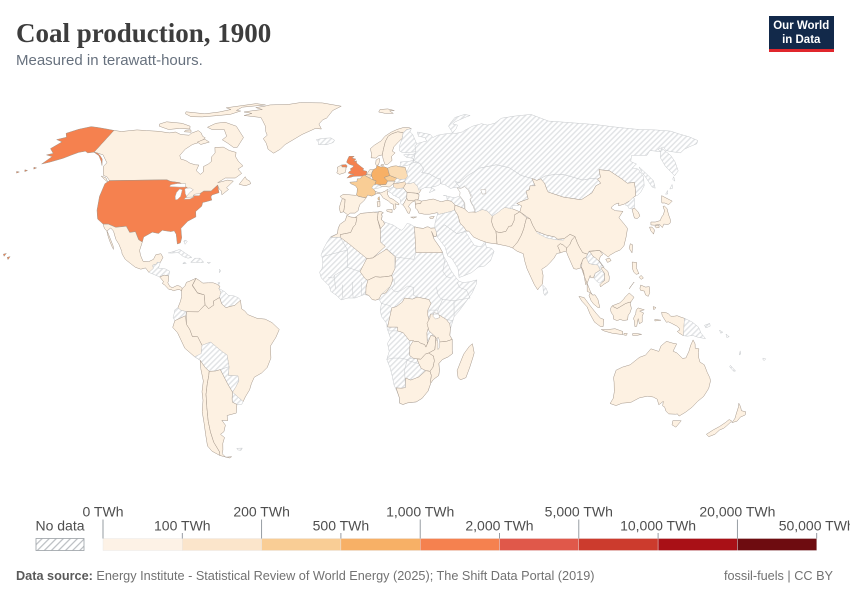 The height and width of the screenshot is (600, 850). What do you see at coordinates (261, 512) in the screenshot?
I see `svg-text: 200 TWh` at bounding box center [261, 512].